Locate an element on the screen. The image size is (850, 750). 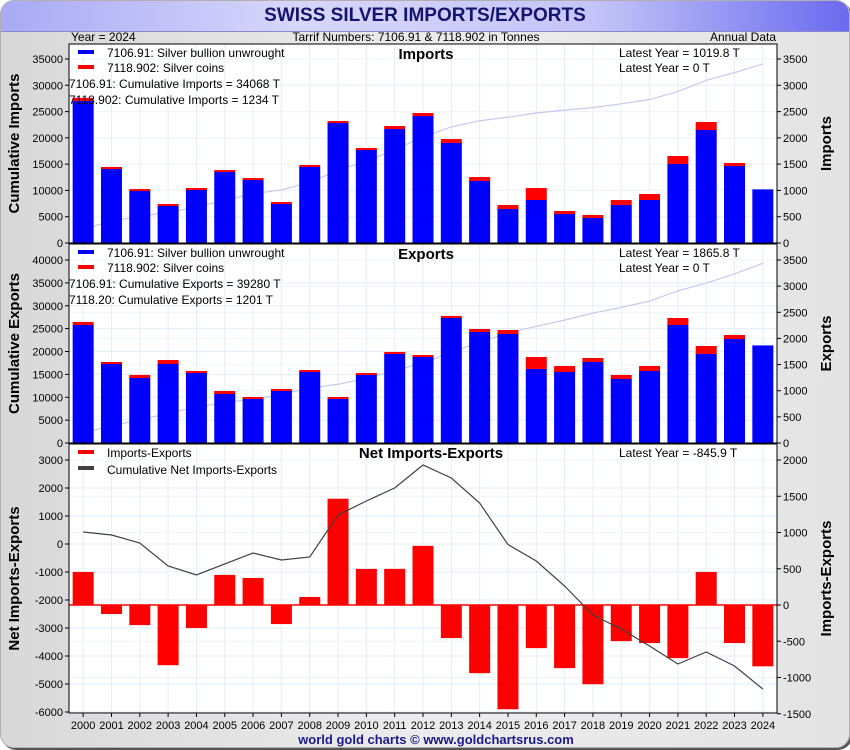
bar-bullion-2011 is located at coordinates (395, 186).